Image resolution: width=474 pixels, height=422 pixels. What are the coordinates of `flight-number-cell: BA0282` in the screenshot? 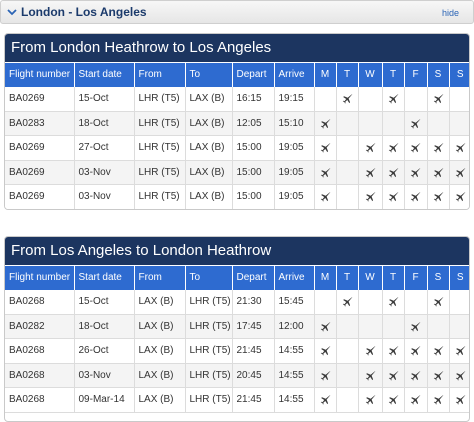 It's located at (40, 326).